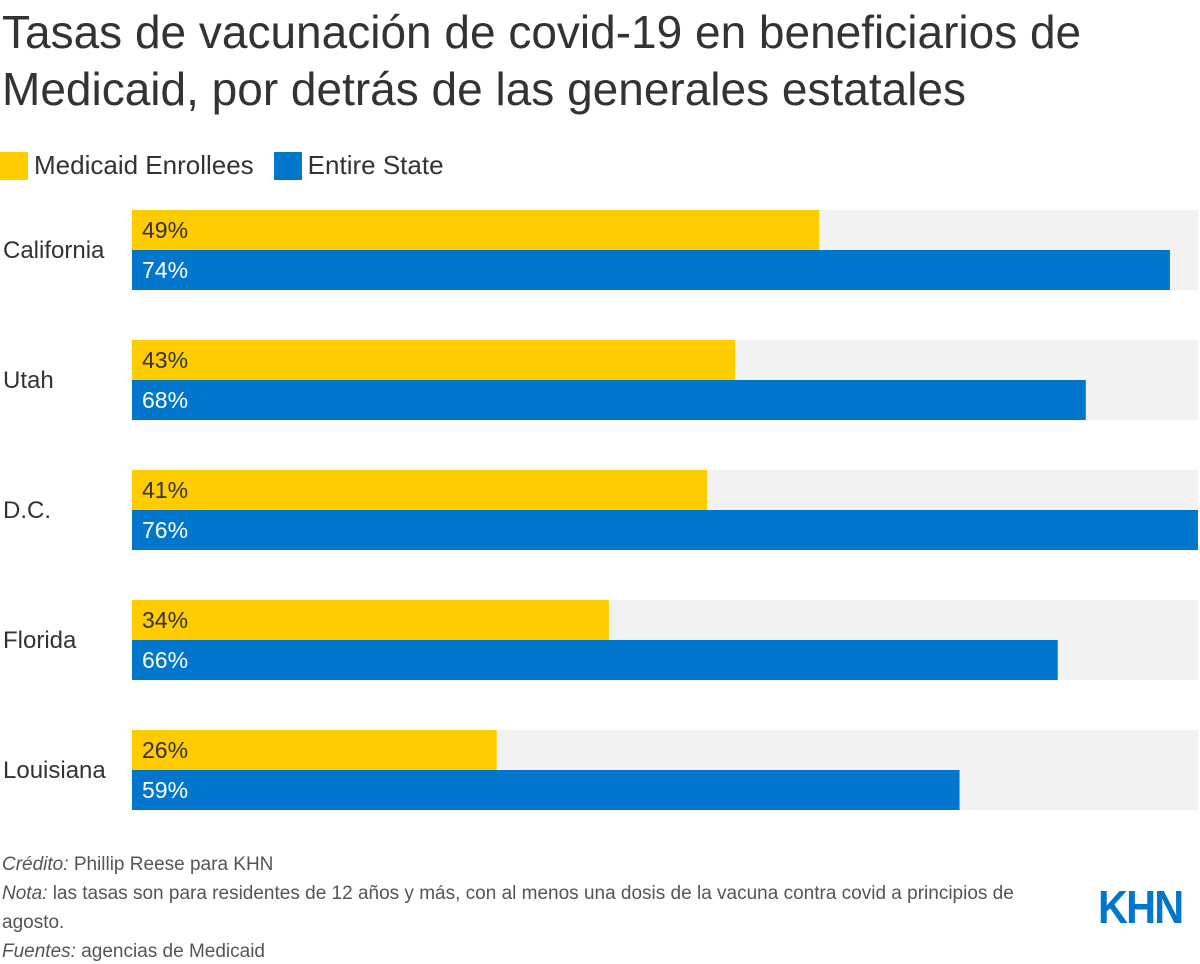 This screenshot has width=1200, height=964. Describe the element at coordinates (28, 380) in the screenshot. I see `category-label: Utah` at that location.